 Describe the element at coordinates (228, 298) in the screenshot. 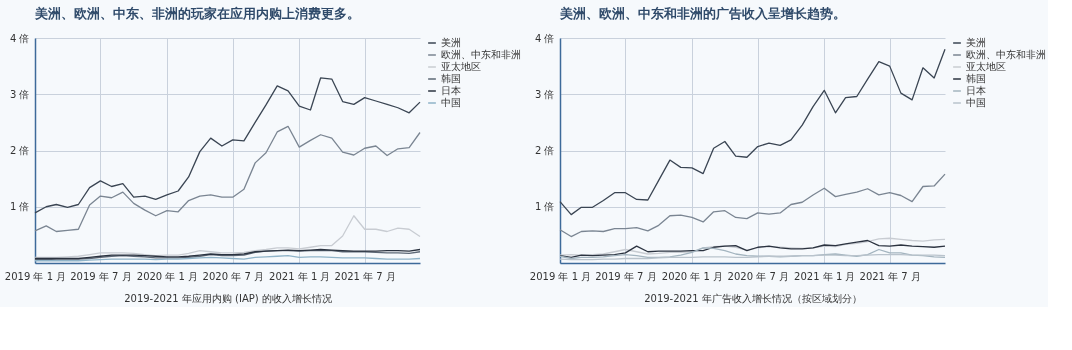

I see `x-axis-title: 2019-2021 年应用内购 (IAP) 的收入增长情况` at that location.